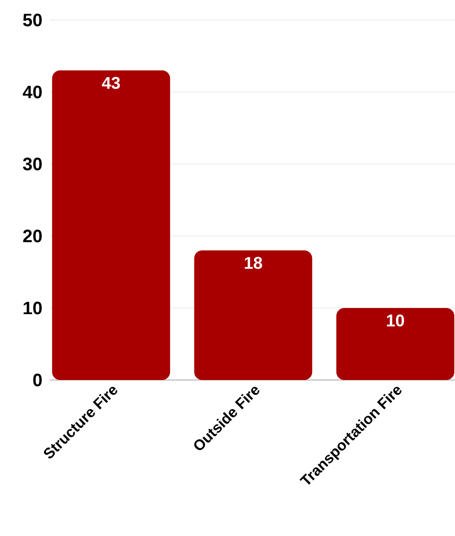  Describe the element at coordinates (32, 92) in the screenshot. I see `y-tick-label: 40` at that location.